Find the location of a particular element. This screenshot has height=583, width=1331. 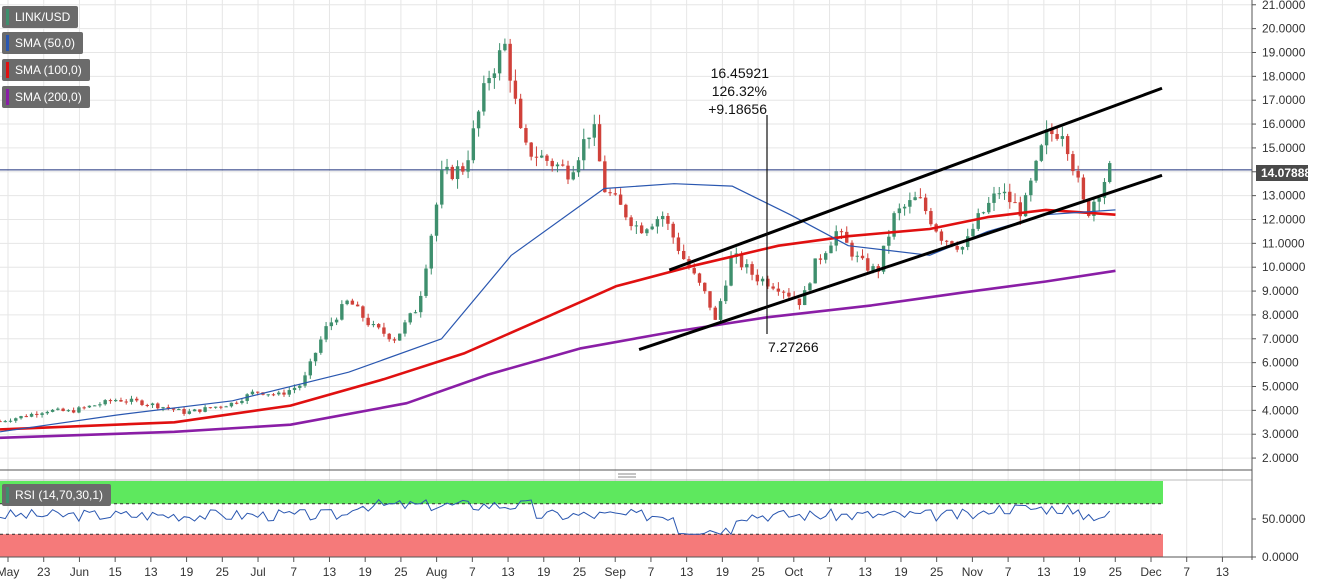

legend-sma200-label: SMA (200,0) is located at coordinates (48, 97).